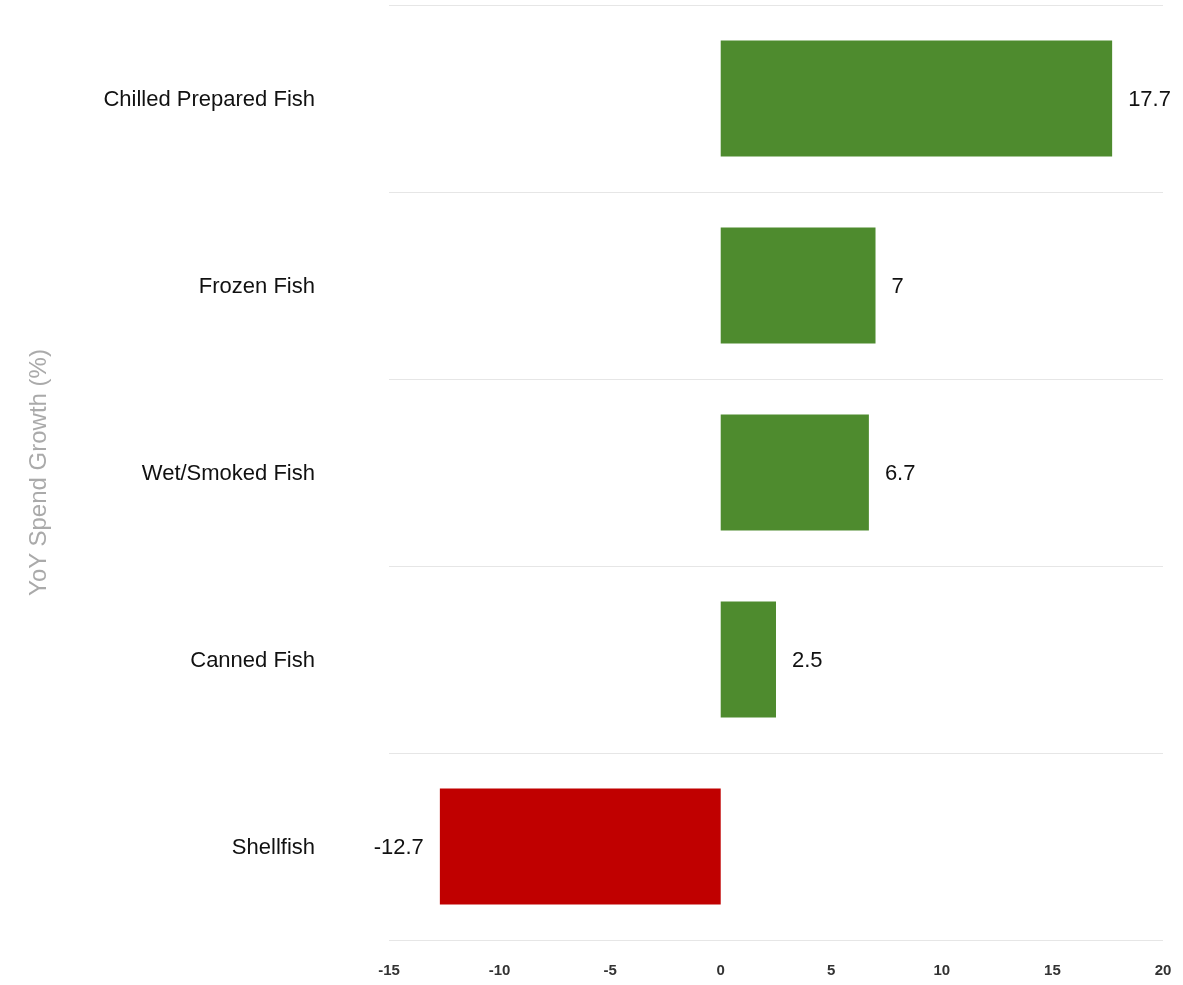 This screenshot has height=985, width=1183. I want to click on x-tick-label: 15, so click(1052, 969).